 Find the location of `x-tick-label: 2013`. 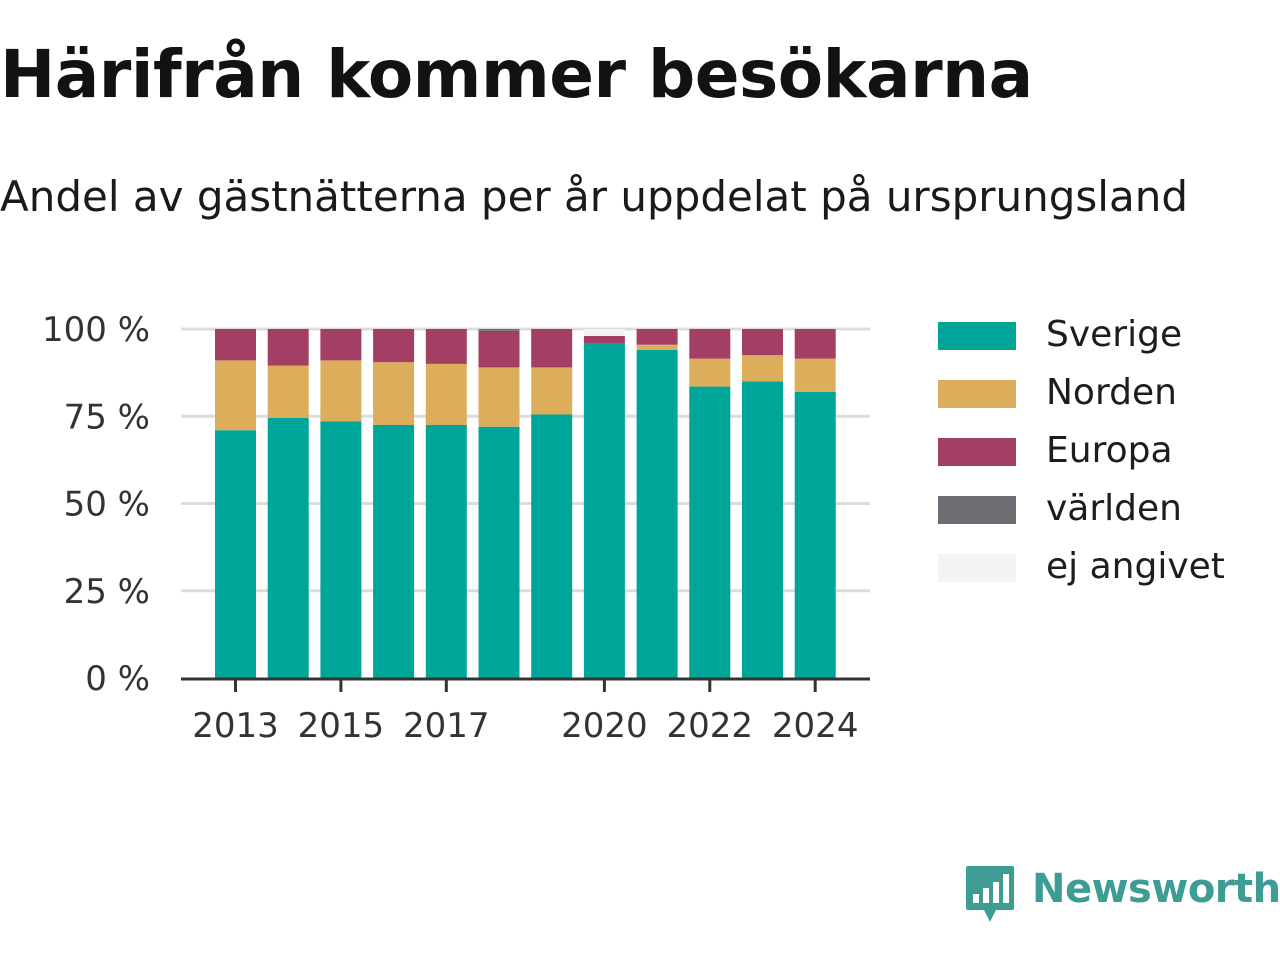

x-tick-label: 2013 is located at coordinates (235, 726).